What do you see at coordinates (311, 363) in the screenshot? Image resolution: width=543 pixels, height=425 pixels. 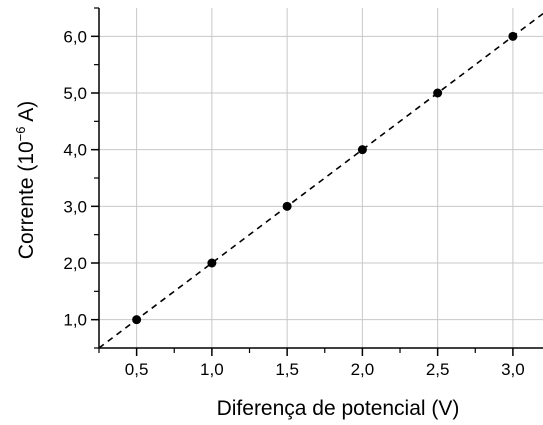 I see `x-axis-ticks: 0,5 1,0 1,5 2,0 2,5 3,0` at bounding box center [311, 363].